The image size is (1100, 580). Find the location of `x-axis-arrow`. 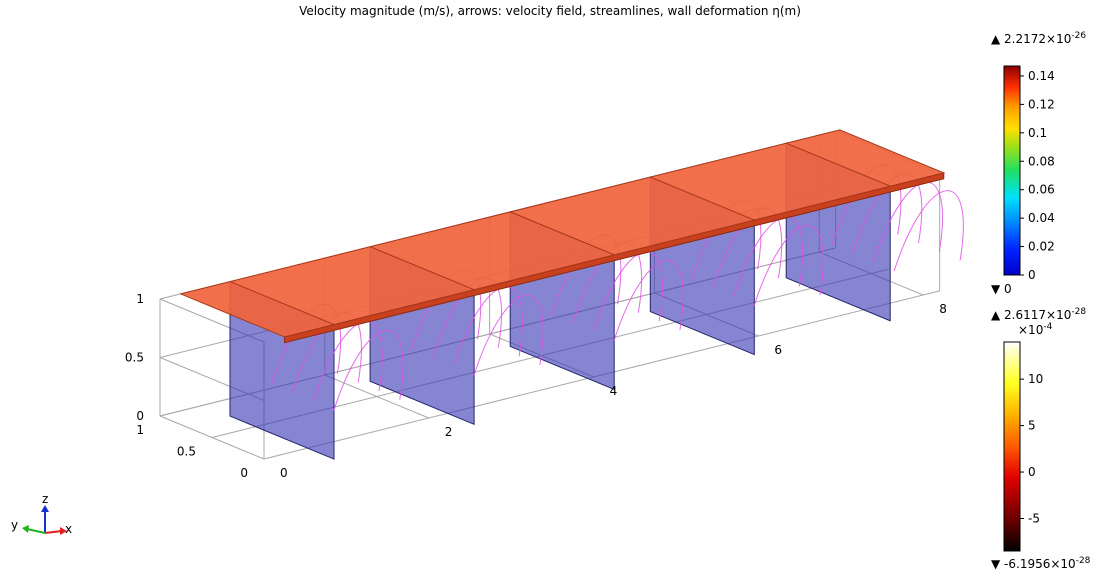

x-axis-arrow is located at coordinates (53, 532).